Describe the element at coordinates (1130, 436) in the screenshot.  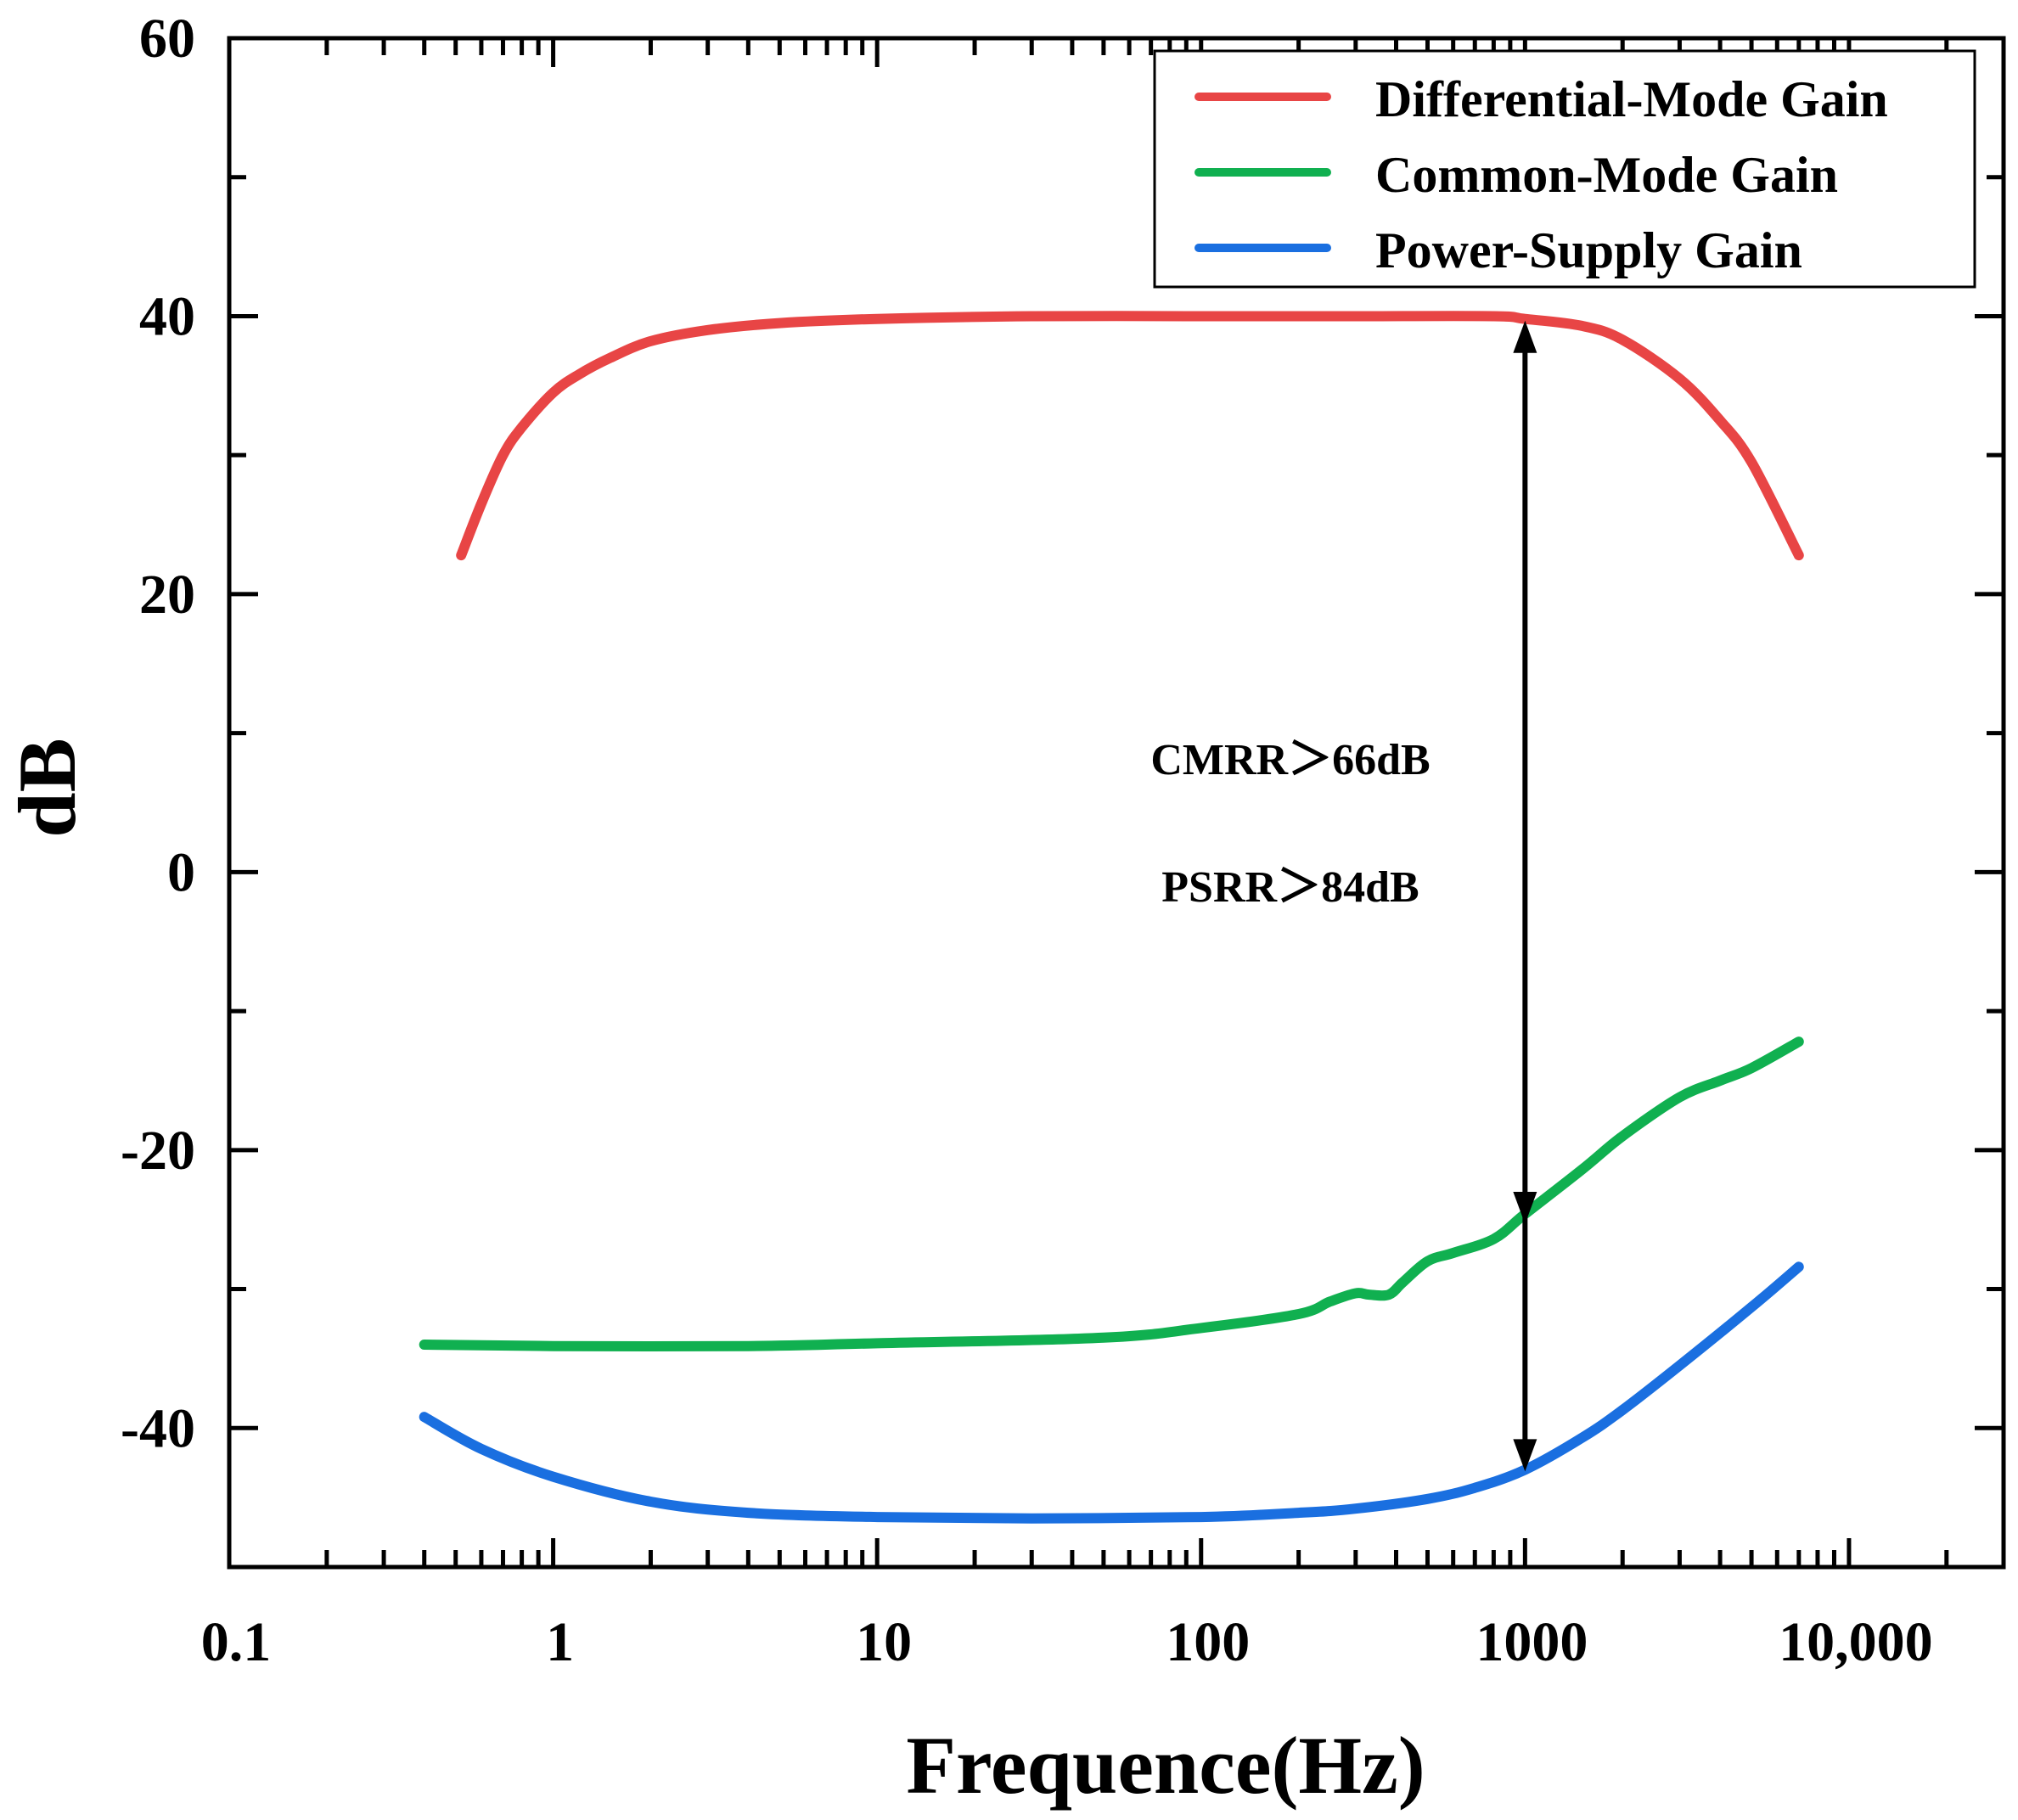
I see `series-line-differential-mode-gain` at that location.